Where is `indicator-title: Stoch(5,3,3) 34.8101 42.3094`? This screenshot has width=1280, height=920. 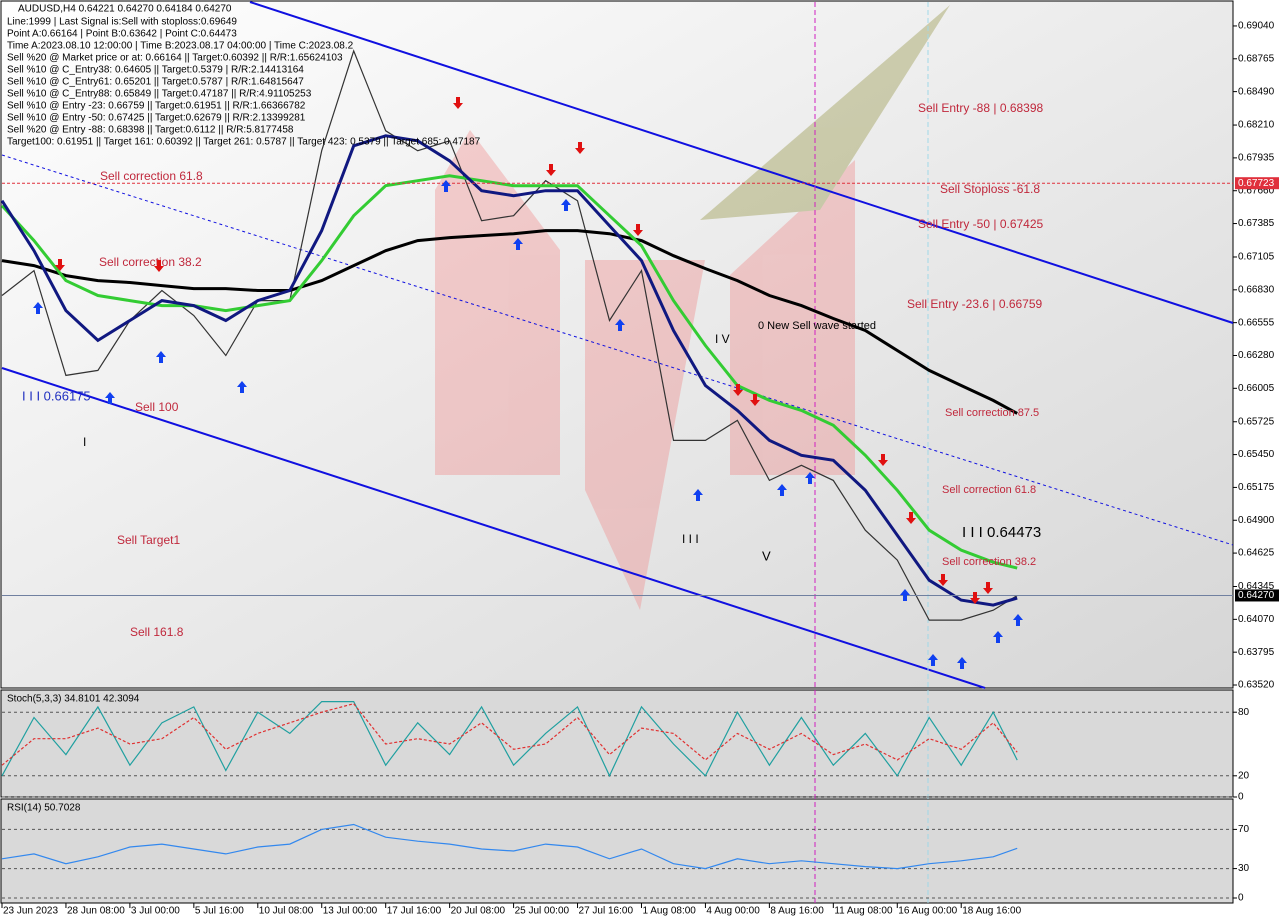
indicator-title: Stoch(5,3,3) 34.8101 42.3094 is located at coordinates (73, 699).